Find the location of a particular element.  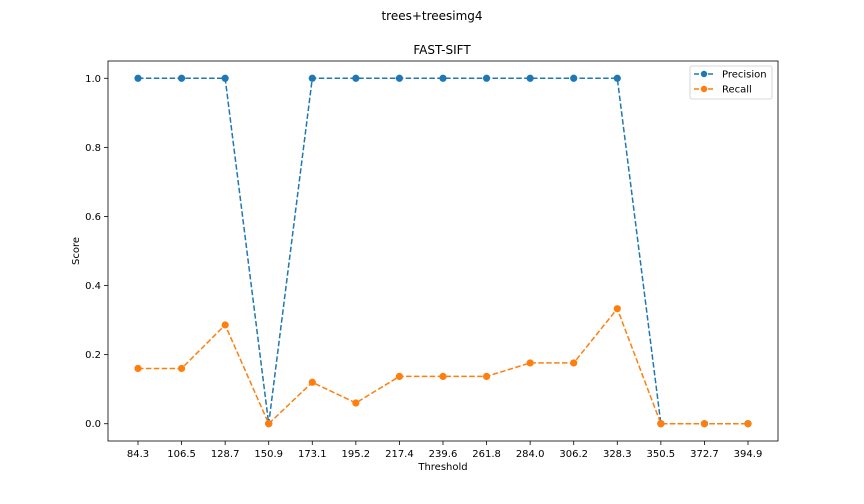

x-tick-label: 328.3 is located at coordinates (617, 454).